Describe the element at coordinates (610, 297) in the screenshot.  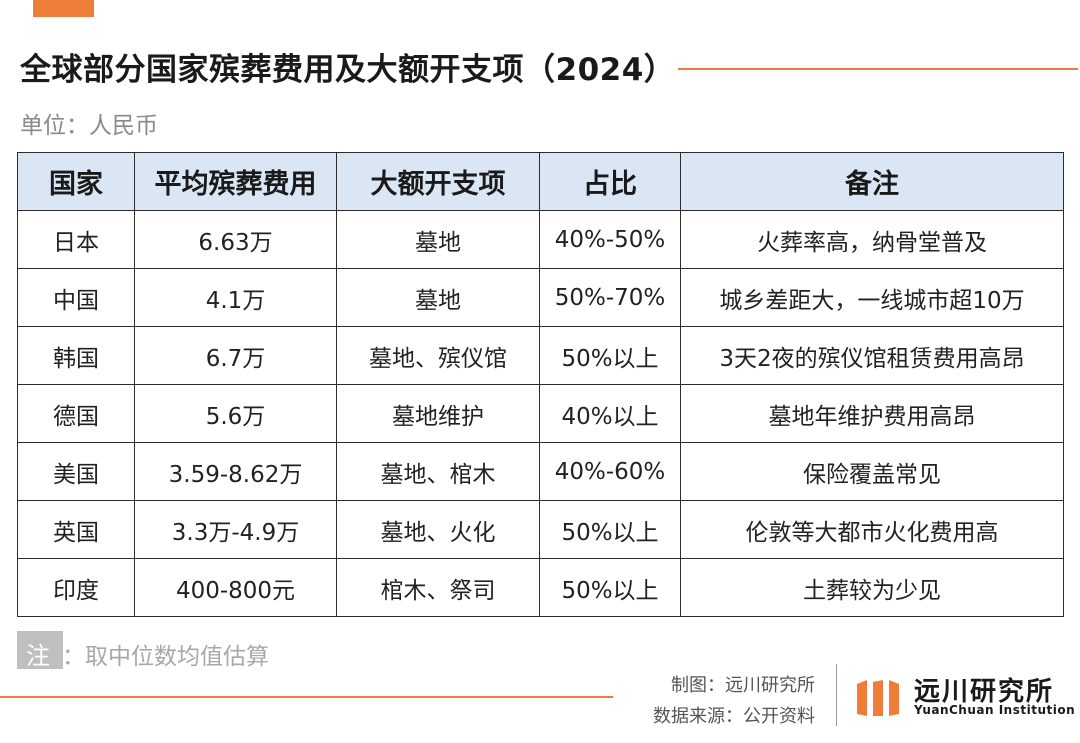
I see `cell-share: 50%-70%` at that location.